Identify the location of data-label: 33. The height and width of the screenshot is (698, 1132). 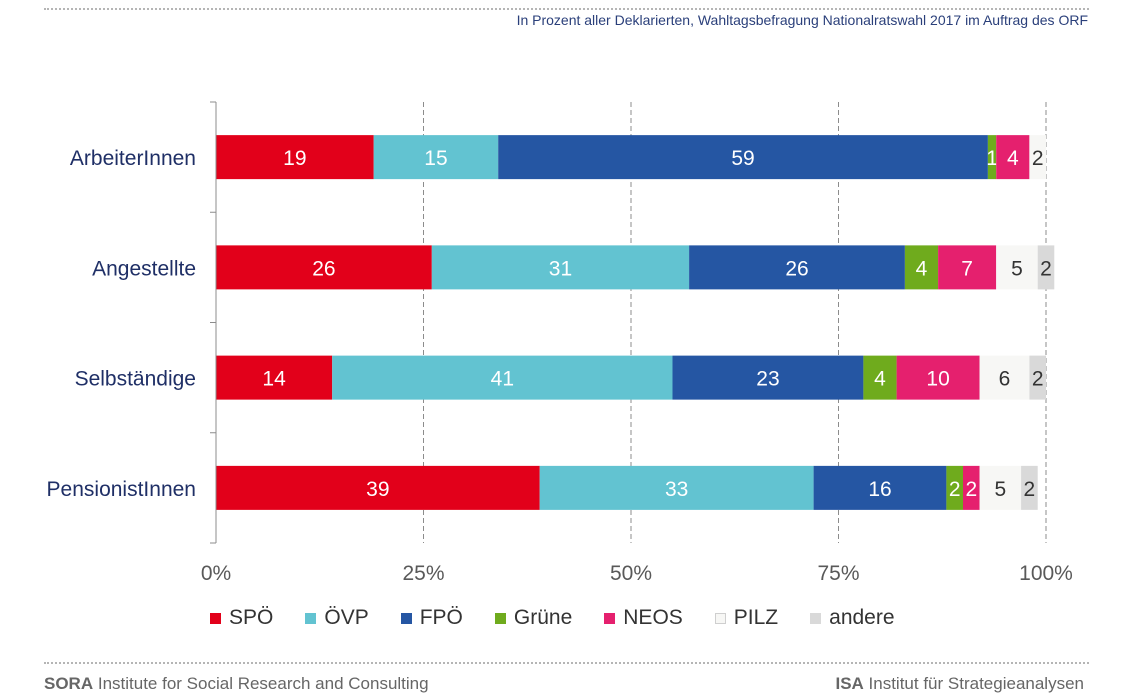
(676, 489).